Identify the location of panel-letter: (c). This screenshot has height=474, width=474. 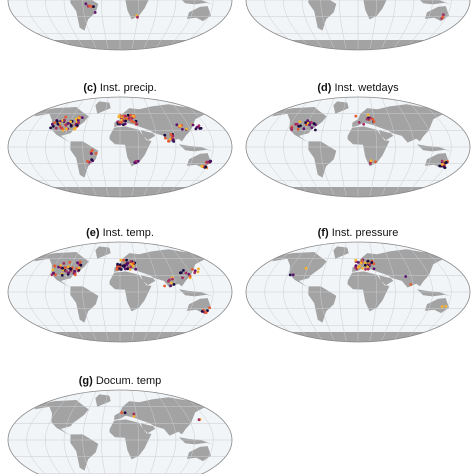
(90, 88).